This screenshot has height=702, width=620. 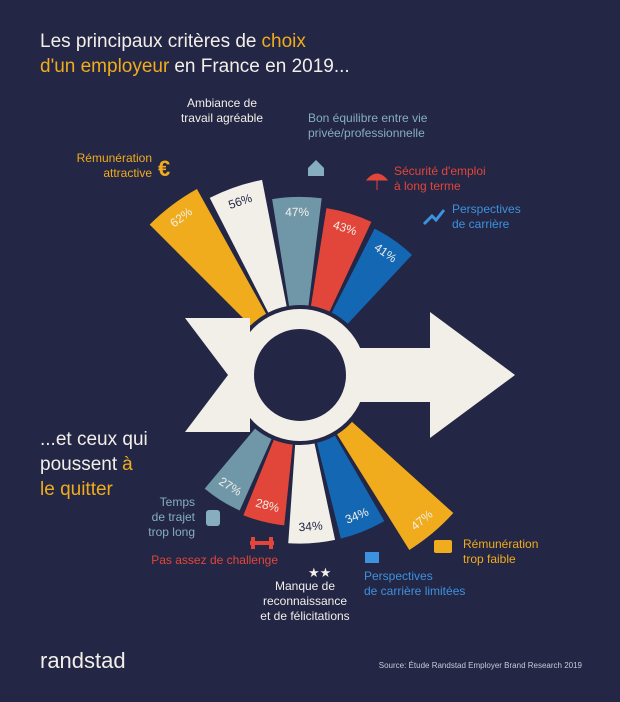 What do you see at coordinates (489, 559) in the screenshot?
I see `item-label: trop faible` at bounding box center [489, 559].